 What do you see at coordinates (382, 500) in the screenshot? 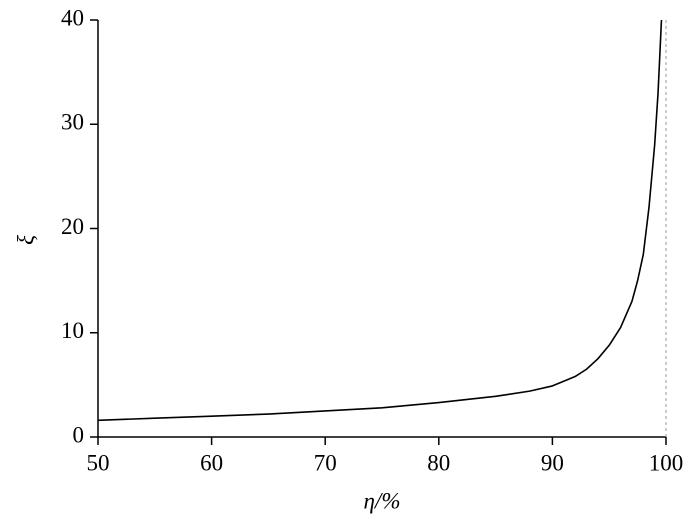
I see `x-axis-label: η/%` at bounding box center [382, 500].